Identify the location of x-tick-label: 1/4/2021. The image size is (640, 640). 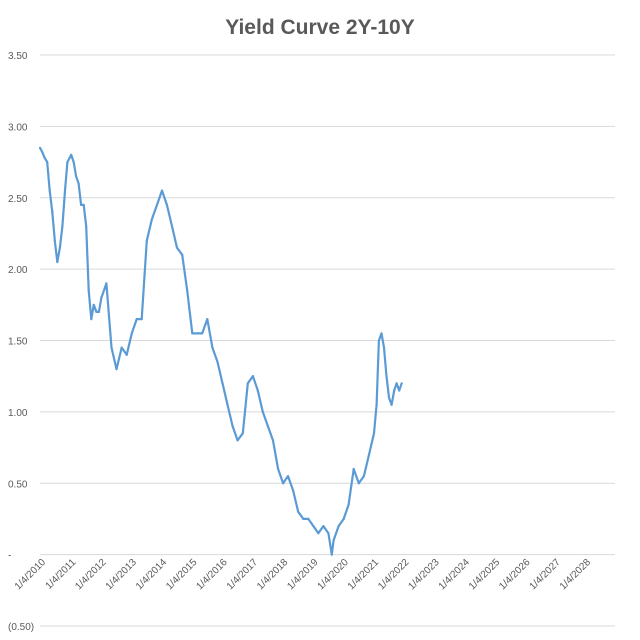
(364, 575).